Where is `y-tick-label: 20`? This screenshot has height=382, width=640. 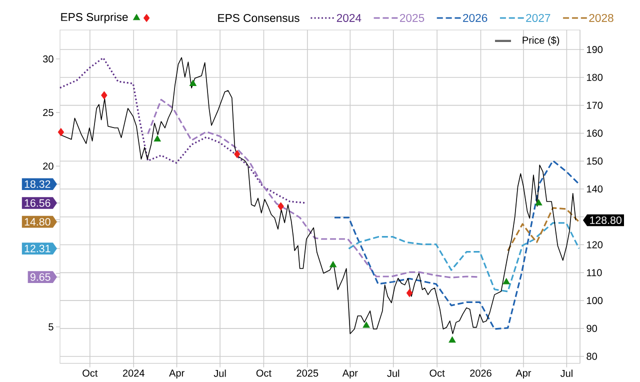
y-tick-label: 20 is located at coordinates (48, 166).